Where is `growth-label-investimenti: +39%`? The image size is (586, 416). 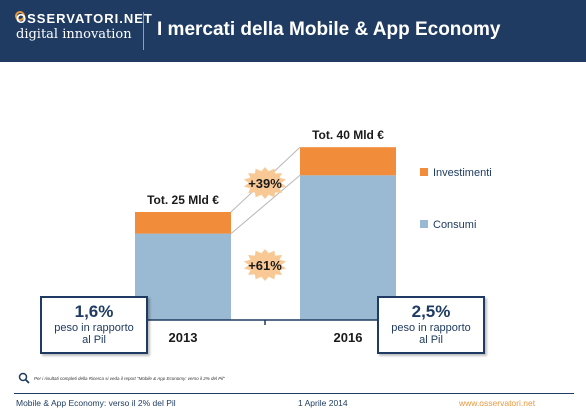 growth-label-investimenti: +39% is located at coordinates (265, 183).